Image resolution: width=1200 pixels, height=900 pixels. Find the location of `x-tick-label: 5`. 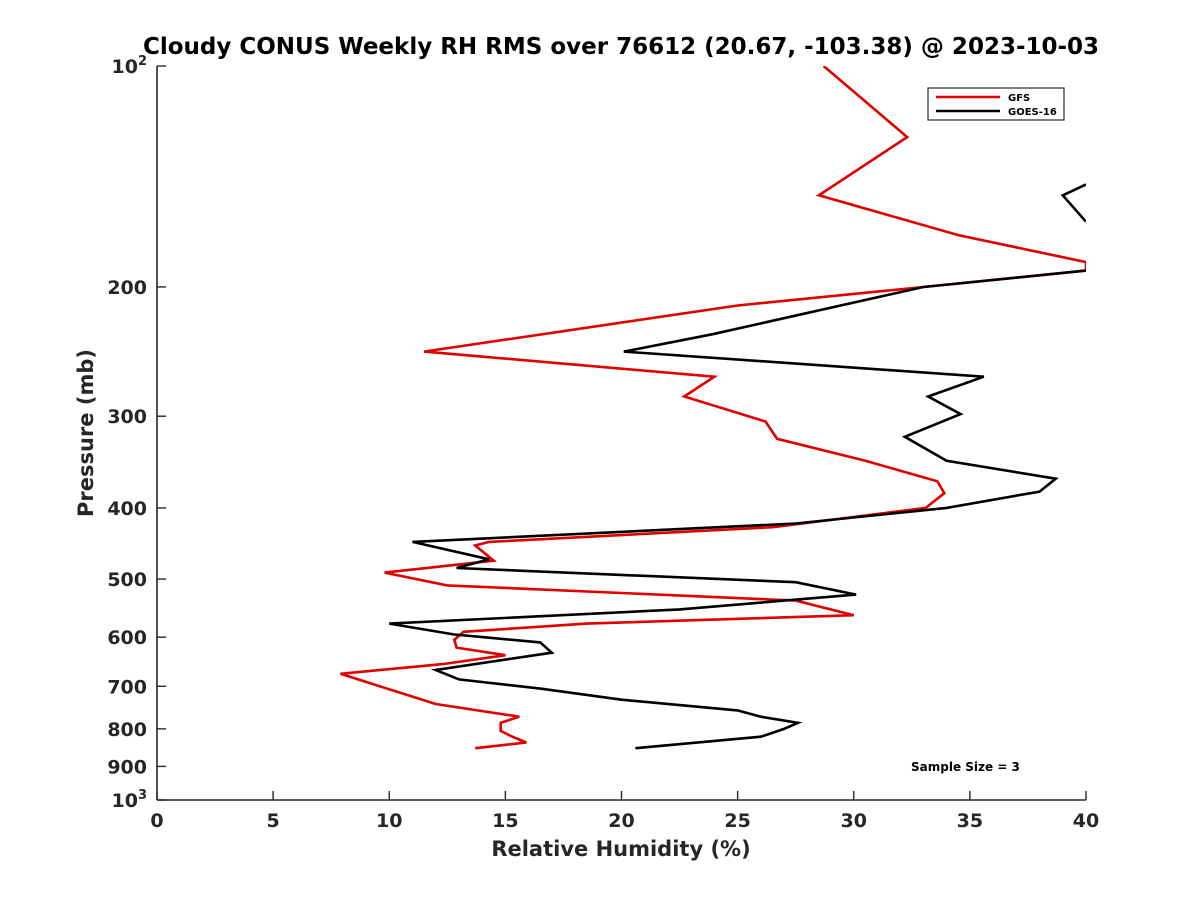

x-tick-label: 5 is located at coordinates (273, 821).